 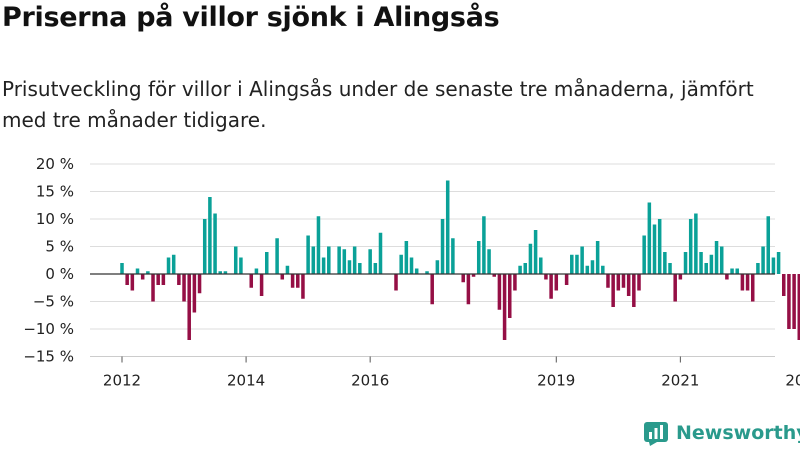 I want to click on y-tick-label: −10 %, so click(x=48, y=329).